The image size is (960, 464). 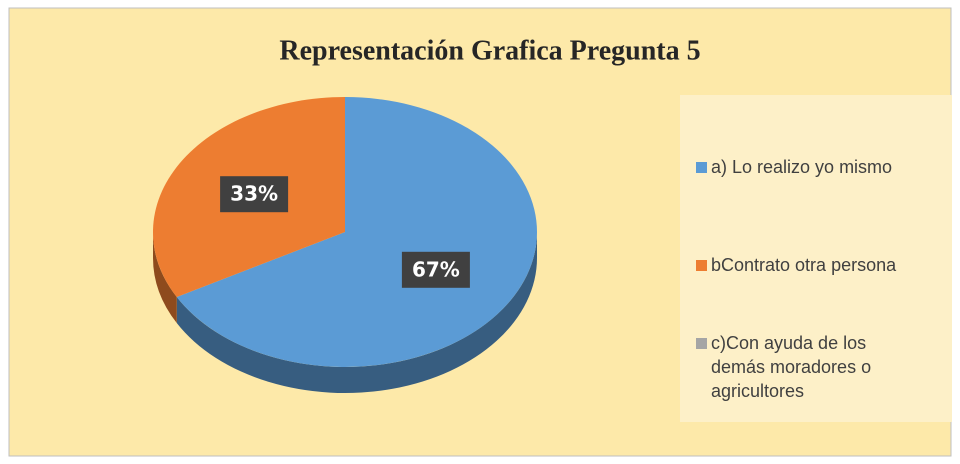 I want to click on legend-item: a) Lo realizo yo mismo, so click(x=794, y=167).